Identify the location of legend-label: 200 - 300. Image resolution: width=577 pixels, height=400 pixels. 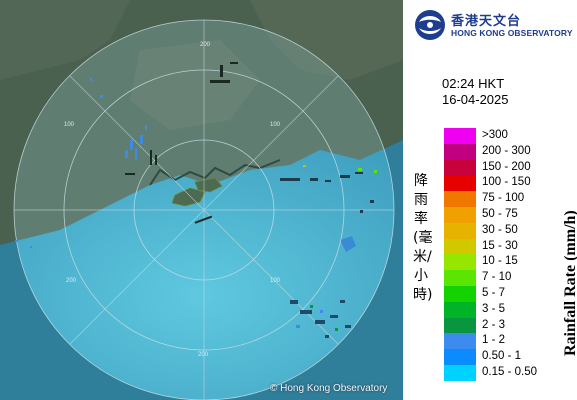
(506, 150).